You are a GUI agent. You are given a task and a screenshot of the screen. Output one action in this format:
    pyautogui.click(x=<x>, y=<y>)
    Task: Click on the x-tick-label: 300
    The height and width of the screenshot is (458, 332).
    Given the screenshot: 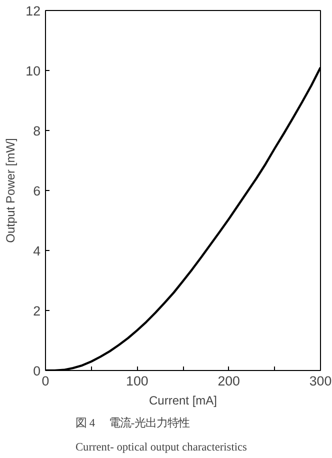 What is the action you would take?
    pyautogui.click(x=320, y=381)
    